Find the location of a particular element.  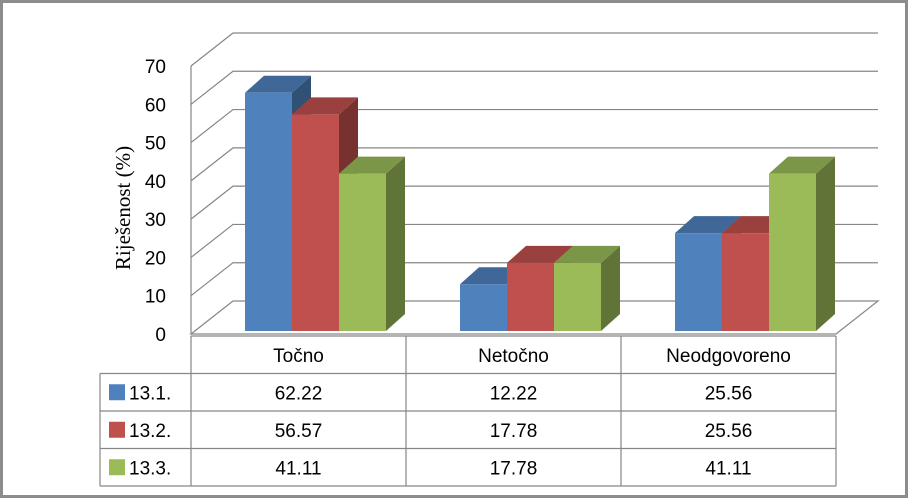

category-label: Netočno is located at coordinates (513, 356).